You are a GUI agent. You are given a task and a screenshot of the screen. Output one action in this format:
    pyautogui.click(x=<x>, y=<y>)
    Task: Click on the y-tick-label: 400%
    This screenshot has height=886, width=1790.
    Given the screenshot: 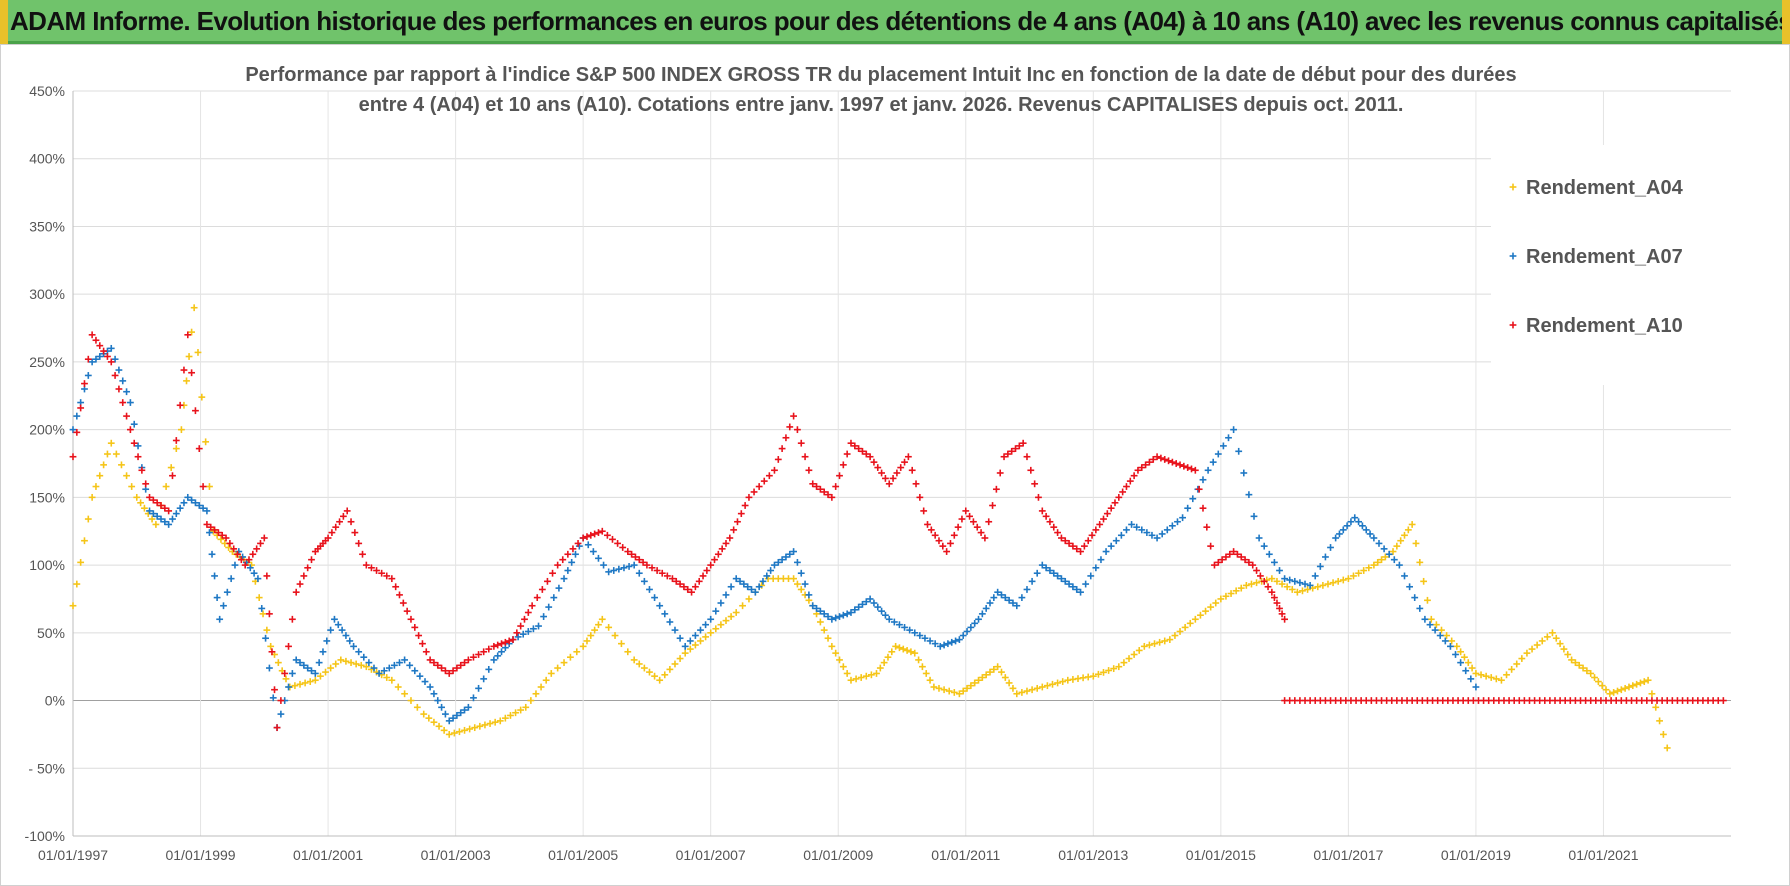 What is the action you would take?
    pyautogui.click(x=47, y=159)
    